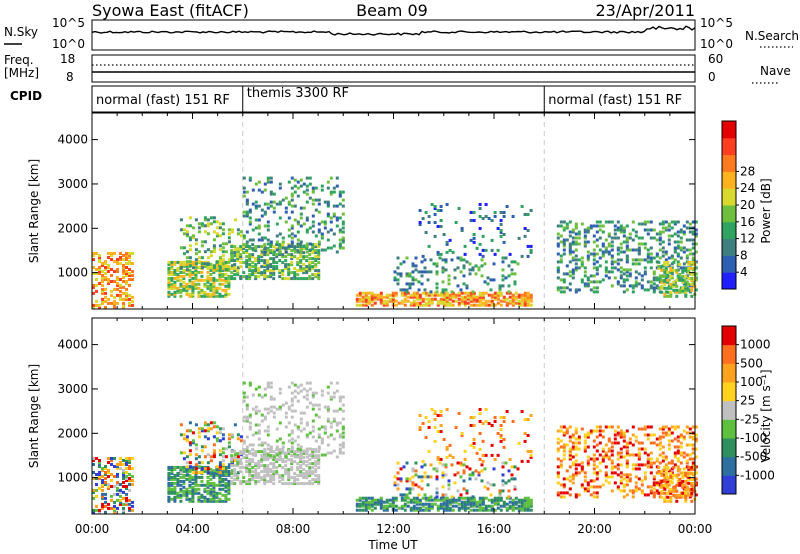 The width and height of the screenshot is (800, 554). I want to click on y-tick-label: 3000, so click(72, 389).